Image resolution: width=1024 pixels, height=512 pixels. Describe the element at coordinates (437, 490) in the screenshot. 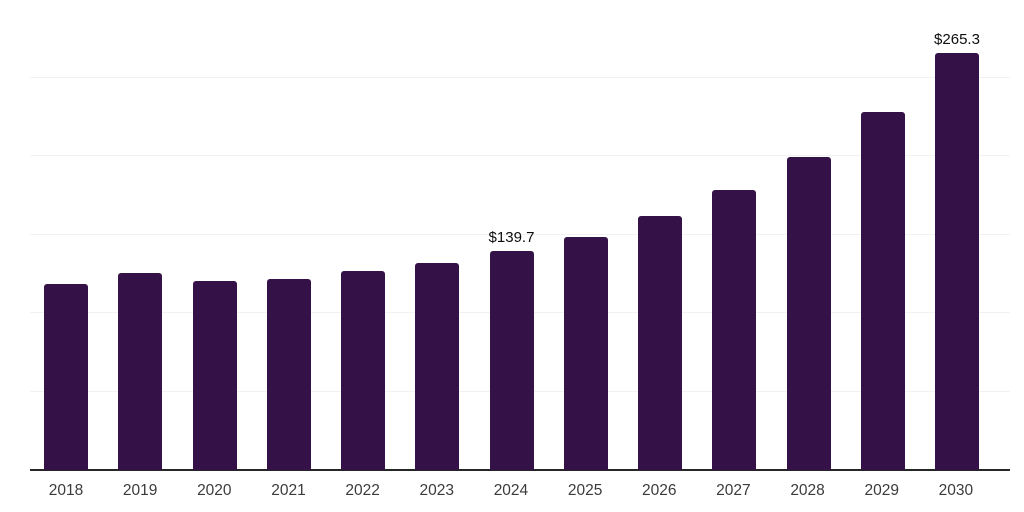

I see `x-tick-label-2023: 2023` at that location.